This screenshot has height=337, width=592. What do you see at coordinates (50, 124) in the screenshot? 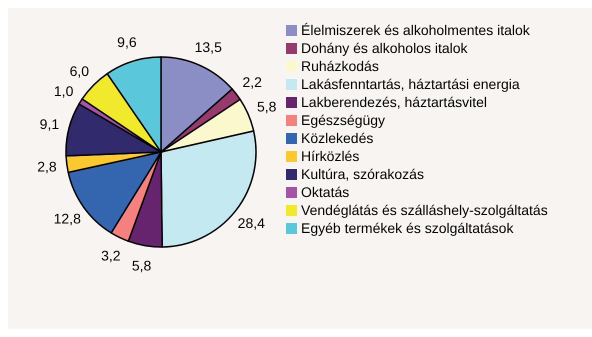
I see `data-label: 9,1` at bounding box center [50, 124].